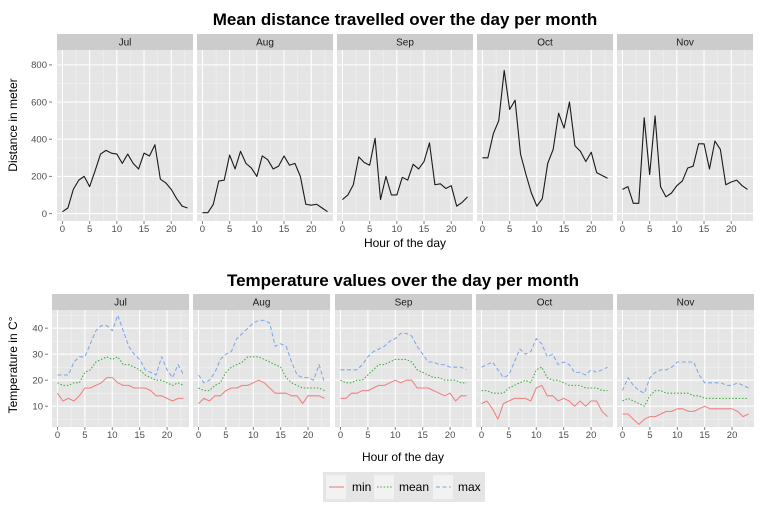 The image size is (768, 514). Describe the element at coordinates (37, 355) in the screenshot. I see `temperature-y-tick-label: 30` at that location.